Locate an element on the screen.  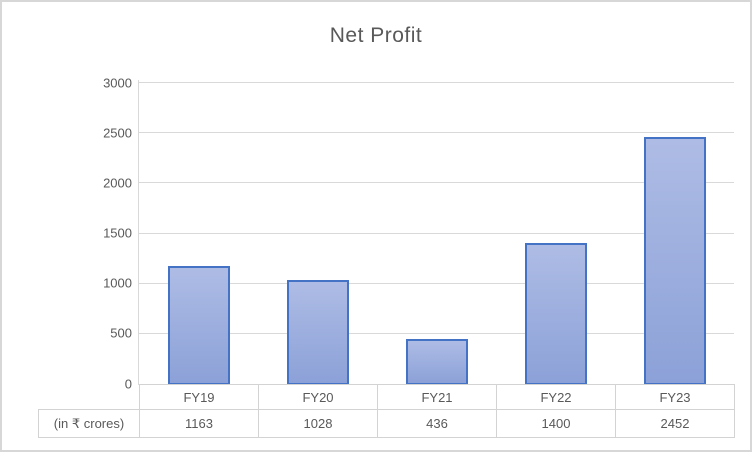
bar-FY21 is located at coordinates (436, 362).